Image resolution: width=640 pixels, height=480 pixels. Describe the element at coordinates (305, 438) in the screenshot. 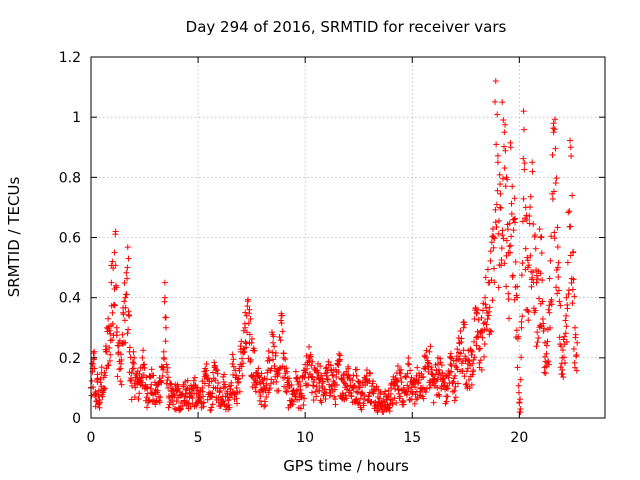

I see `x-tick-label: 10` at that location.